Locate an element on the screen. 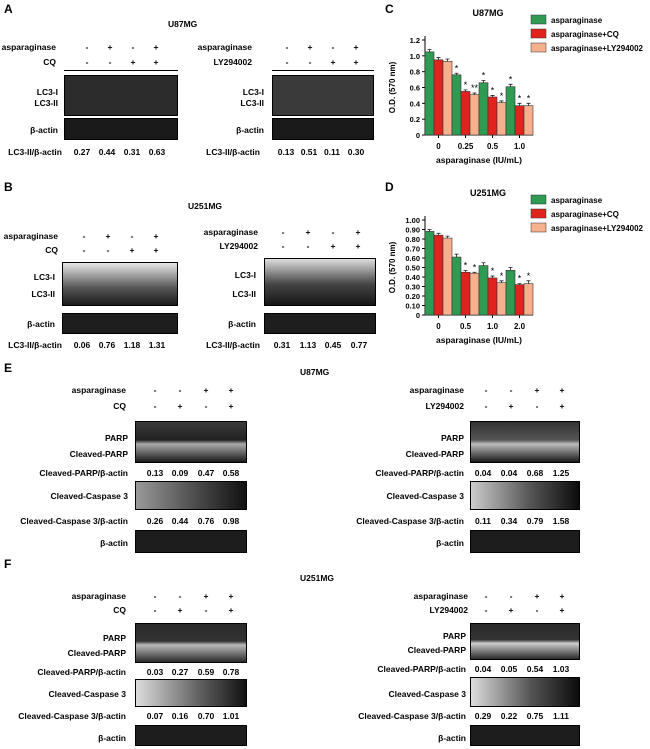 The width and height of the screenshot is (650, 749). ratio-value: 0.44 is located at coordinates (107, 152).